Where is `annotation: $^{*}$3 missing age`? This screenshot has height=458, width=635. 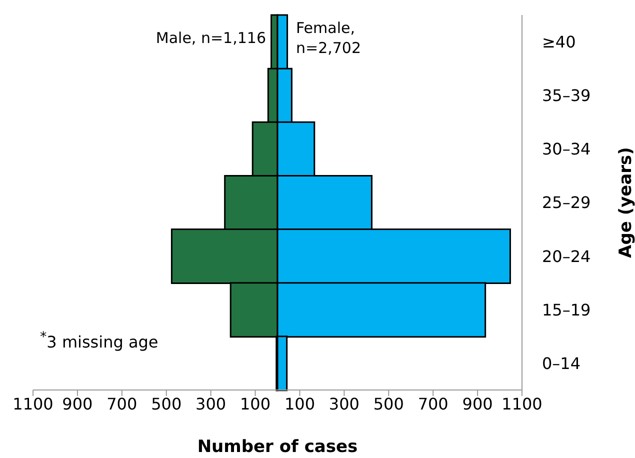 annotation: $^{*}$3 missing age is located at coordinates (99, 341).